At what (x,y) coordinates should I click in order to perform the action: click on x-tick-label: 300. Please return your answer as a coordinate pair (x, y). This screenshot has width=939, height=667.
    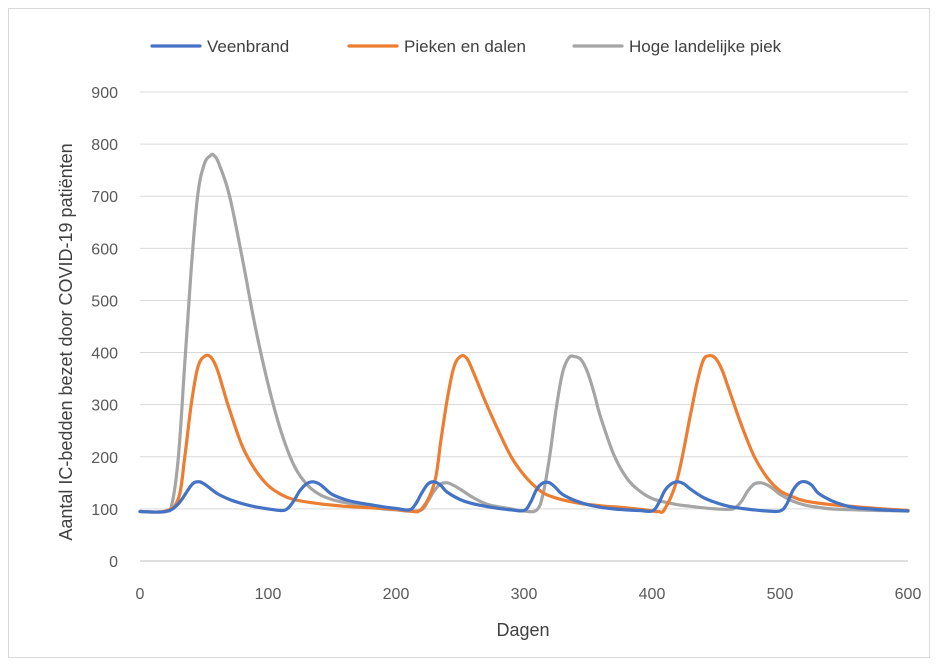
    Looking at the image, I should click on (524, 594).